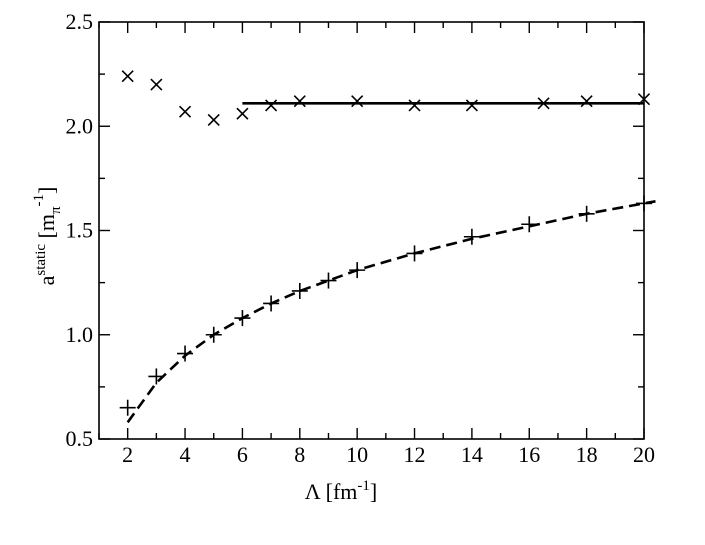  Describe the element at coordinates (80, 230) in the screenshot. I see `y-tick-label: 1.5` at that location.